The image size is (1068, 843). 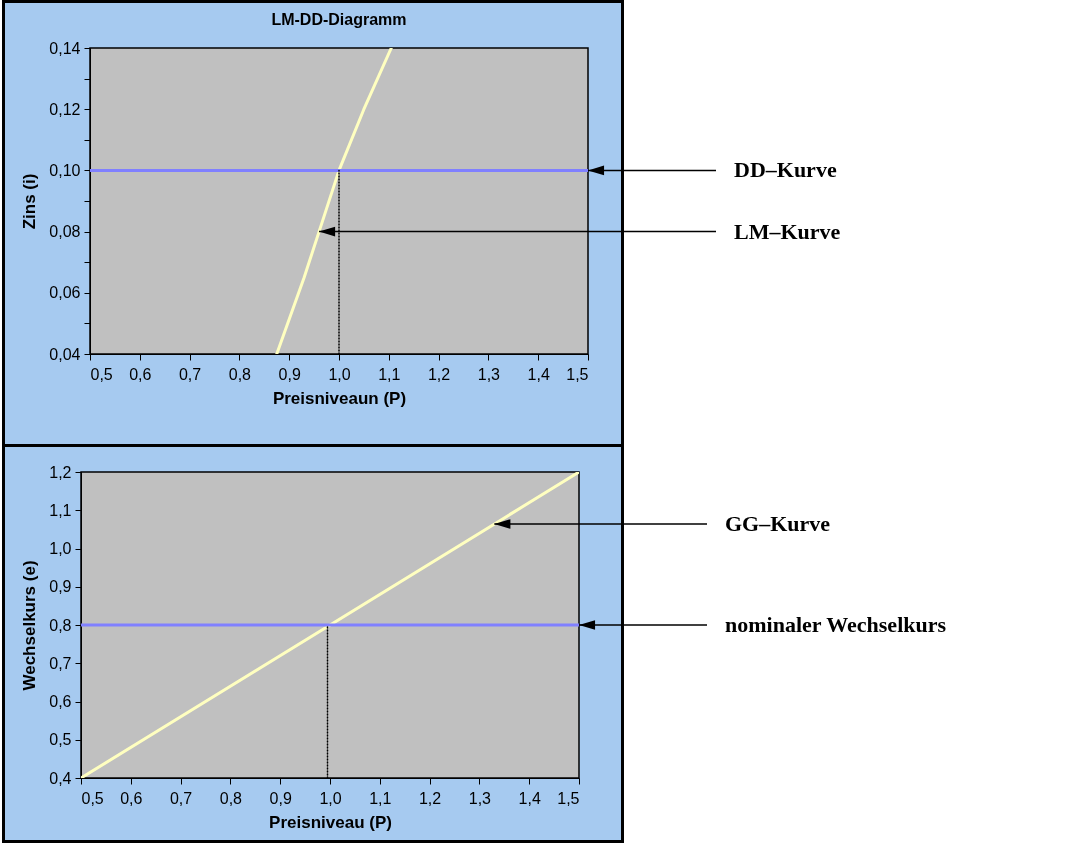 What do you see at coordinates (60, 625) in the screenshot?
I see `y-tick-label: 0,8` at bounding box center [60, 625].